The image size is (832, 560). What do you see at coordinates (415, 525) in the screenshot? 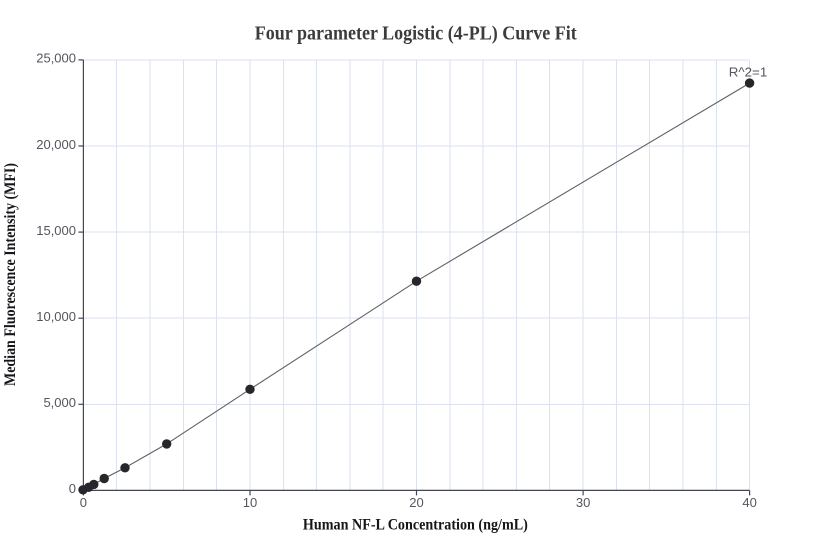
I see `svg-text:Human NF-L Concentration (ng/m: Human NF-L Concentration (ng/mL)` at bounding box center [415, 525].